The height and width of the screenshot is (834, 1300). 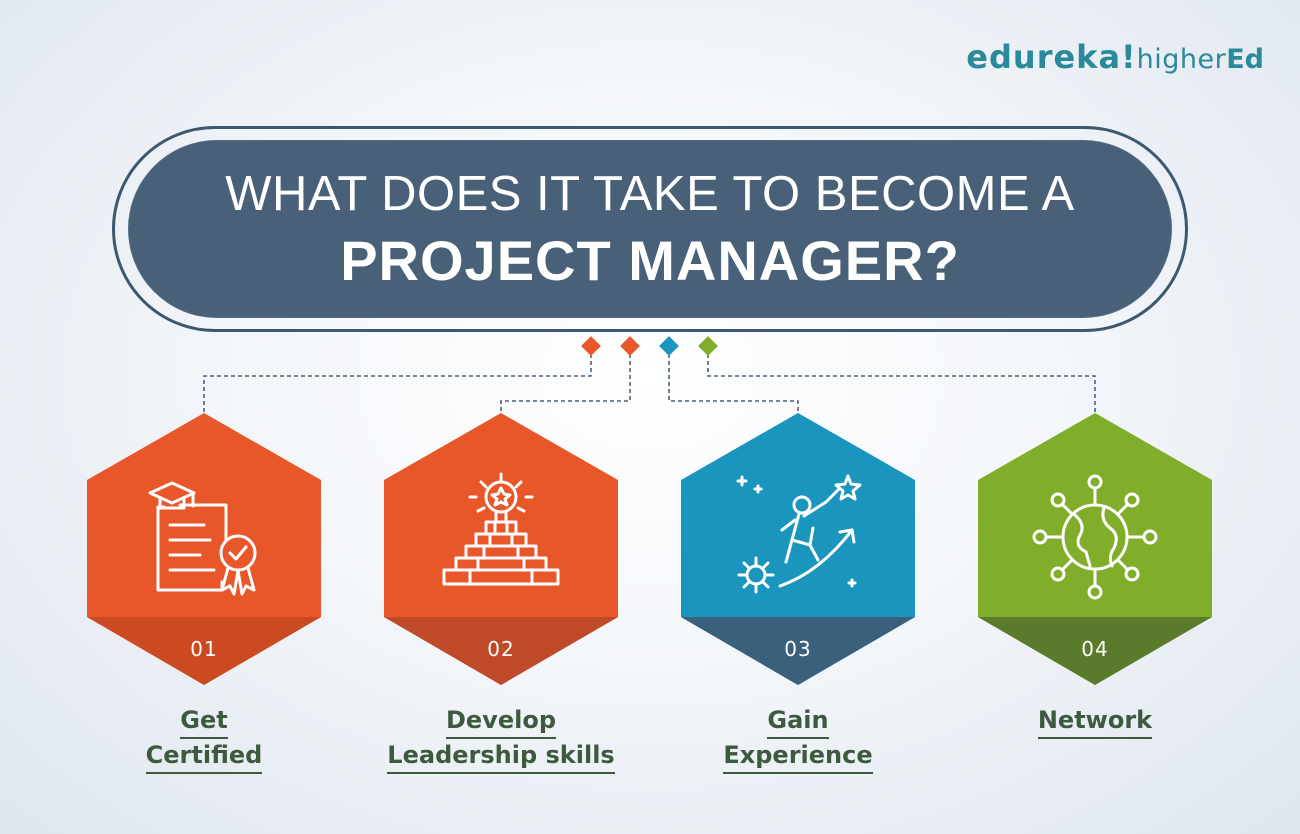 What do you see at coordinates (798, 721) in the screenshot?
I see `step-label-03-line1: Gain` at bounding box center [798, 721].